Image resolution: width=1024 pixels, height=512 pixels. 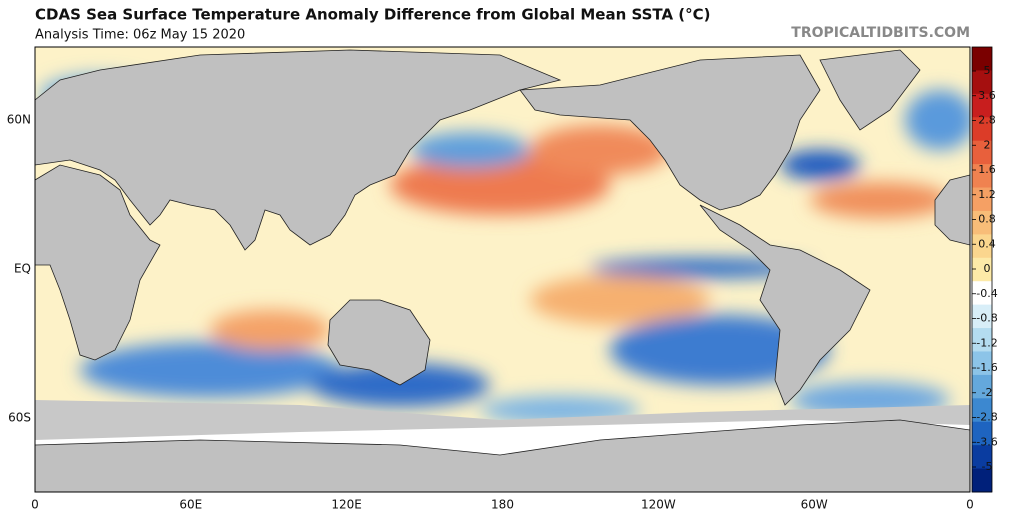 What do you see at coordinates (987, 144) in the screenshot?
I see `colorbar-label: 2` at bounding box center [987, 144].